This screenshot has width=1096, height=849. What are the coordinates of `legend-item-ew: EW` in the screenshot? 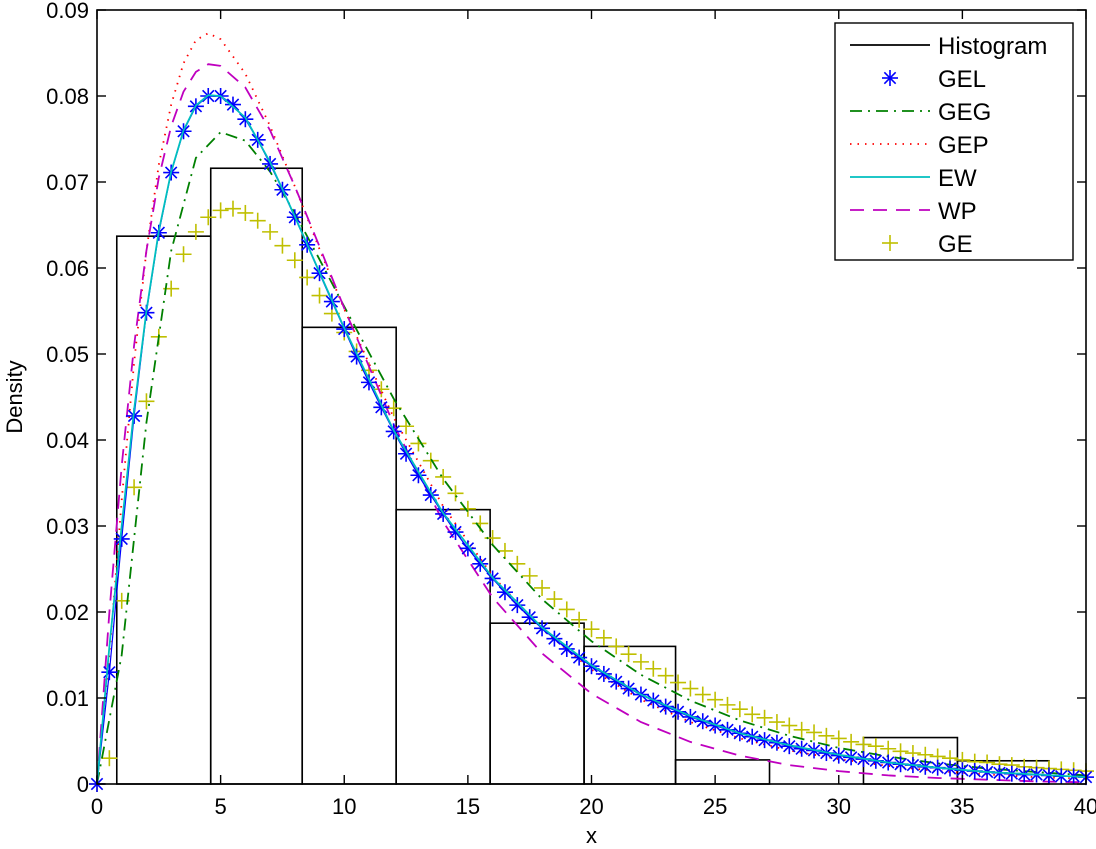 It's located at (913, 178).